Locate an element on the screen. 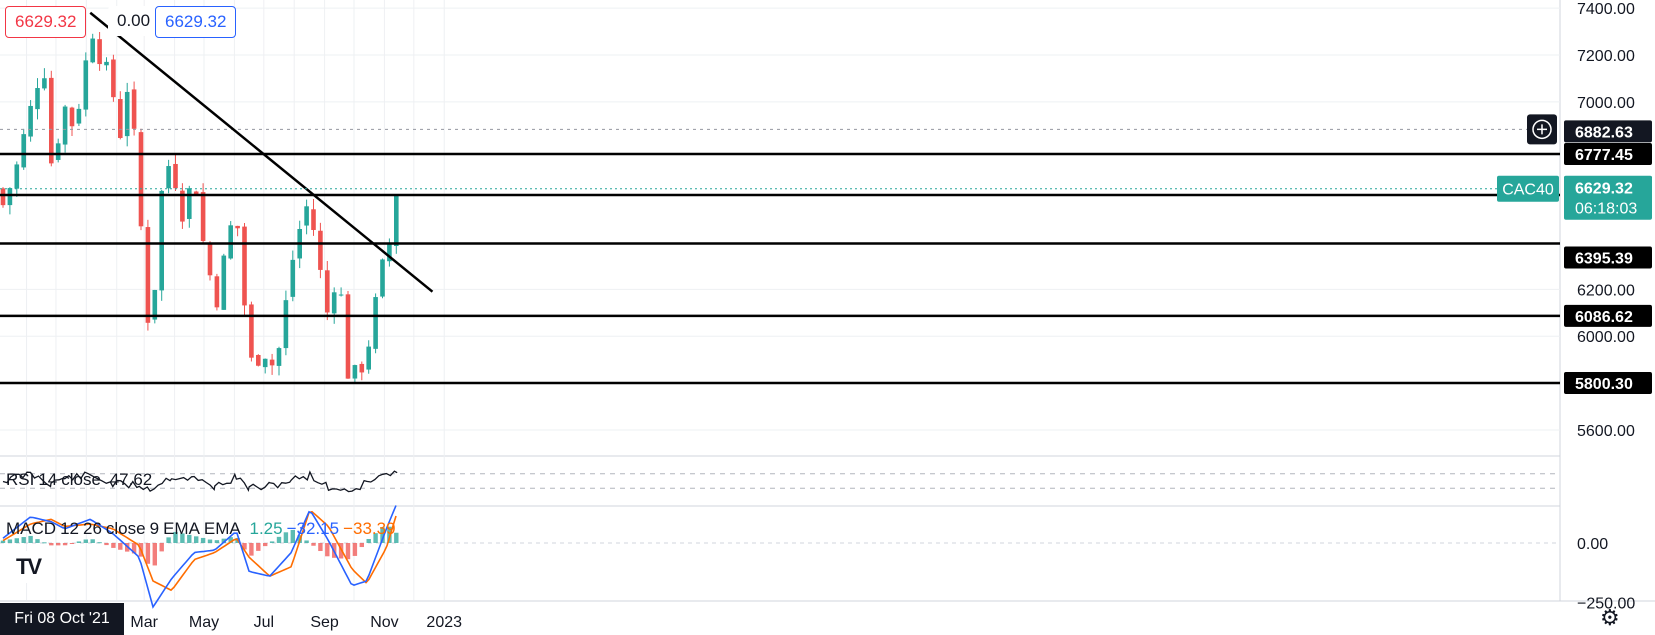 This screenshot has height=635, width=1655. time-tick-label: Mar is located at coordinates (144, 622).